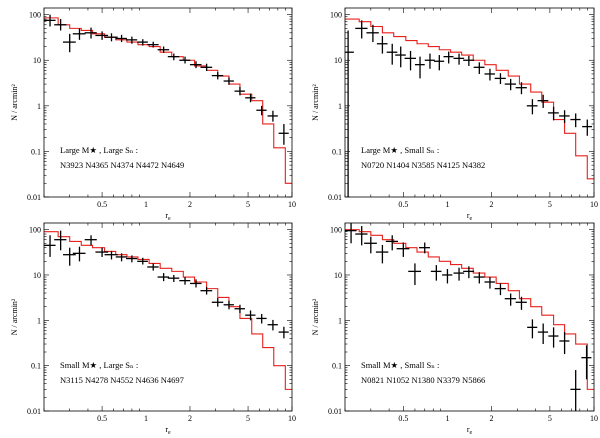 The height and width of the screenshot is (438, 600). Describe the element at coordinates (122, 380) in the screenshot. I see `panel-annotation-line2: N3115 N4278 N4552 N4636 N4697` at that location.